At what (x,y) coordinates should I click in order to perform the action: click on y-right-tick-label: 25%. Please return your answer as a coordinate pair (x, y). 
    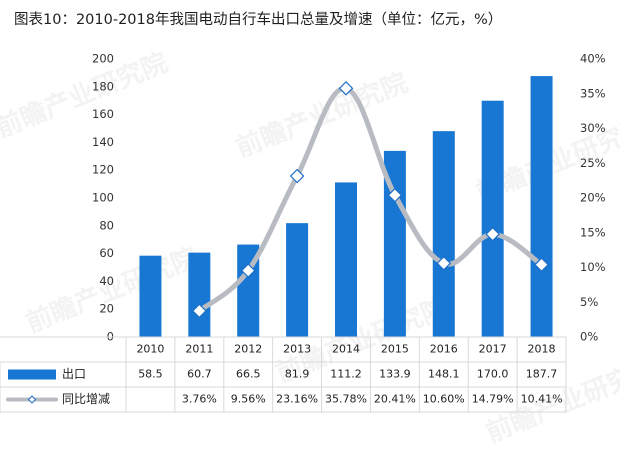
    Looking at the image, I should click on (593, 163).